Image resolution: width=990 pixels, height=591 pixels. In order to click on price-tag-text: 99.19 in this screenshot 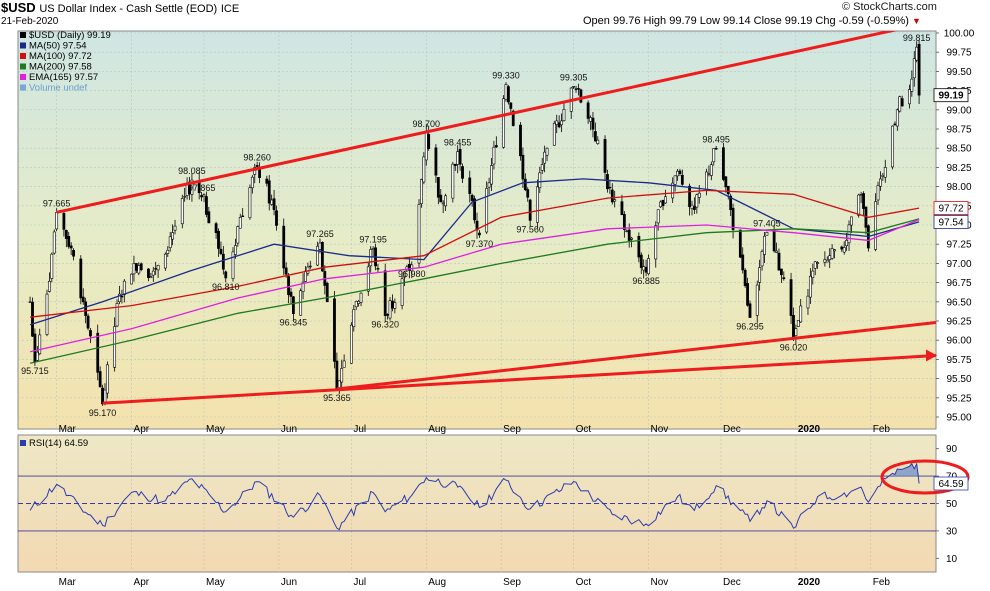, I will do `click(950, 96)`.